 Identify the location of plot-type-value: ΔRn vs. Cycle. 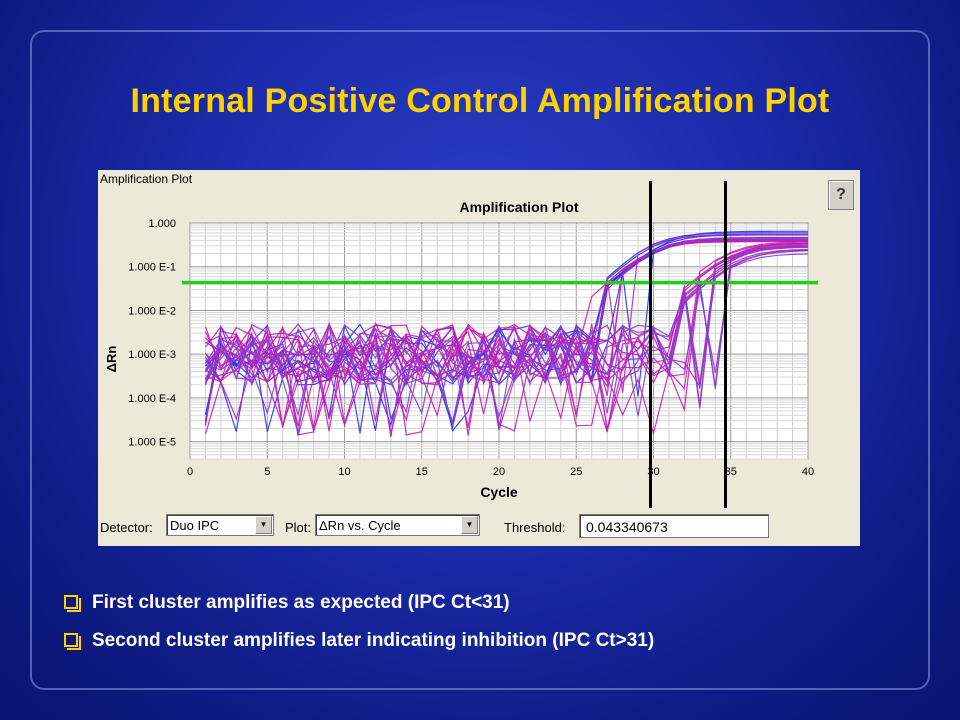
(360, 525).